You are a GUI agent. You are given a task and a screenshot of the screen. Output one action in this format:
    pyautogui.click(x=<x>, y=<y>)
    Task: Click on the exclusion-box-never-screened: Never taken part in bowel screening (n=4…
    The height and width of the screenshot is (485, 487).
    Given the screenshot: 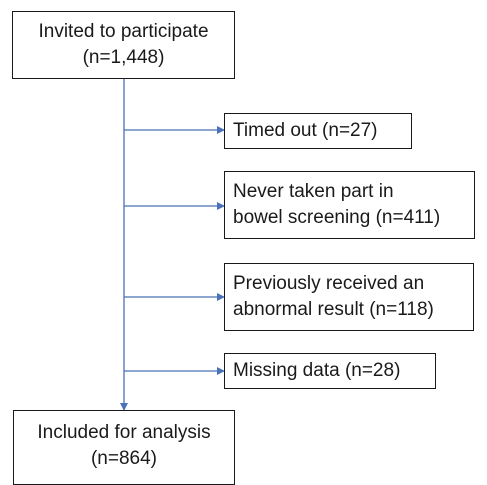 What is the action you would take?
    pyautogui.click(x=349, y=205)
    